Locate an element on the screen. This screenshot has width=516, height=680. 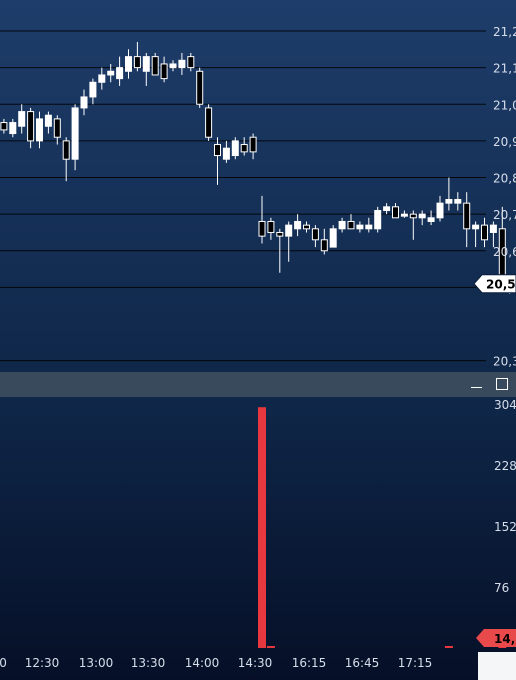
price-tick-label: 20,7 is located at coordinates (504, 215).